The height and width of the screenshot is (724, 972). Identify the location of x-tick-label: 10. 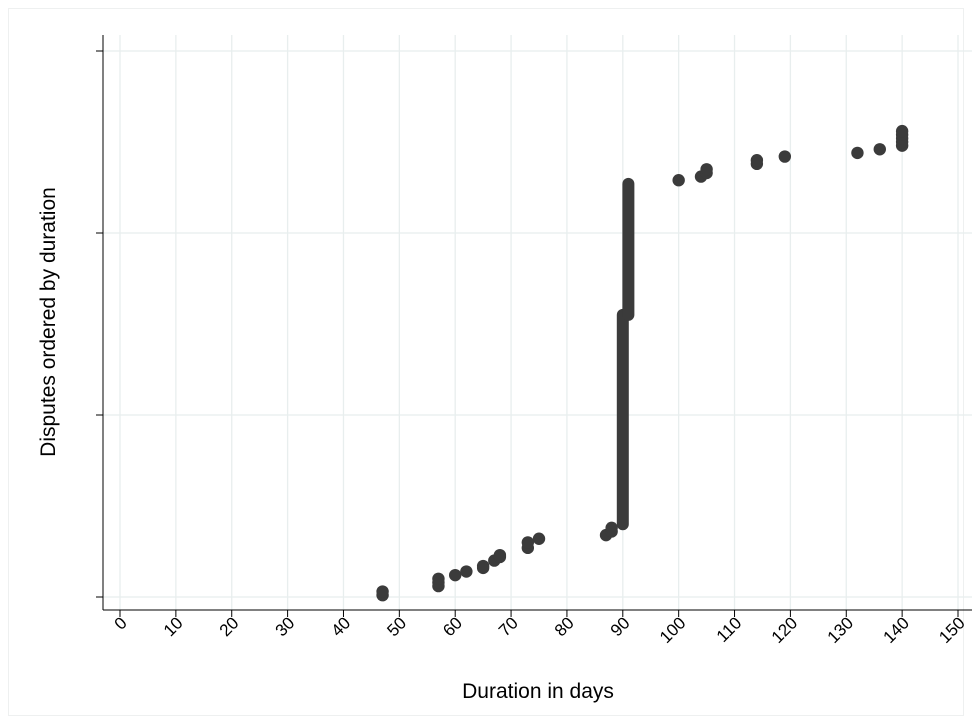
(173, 626).